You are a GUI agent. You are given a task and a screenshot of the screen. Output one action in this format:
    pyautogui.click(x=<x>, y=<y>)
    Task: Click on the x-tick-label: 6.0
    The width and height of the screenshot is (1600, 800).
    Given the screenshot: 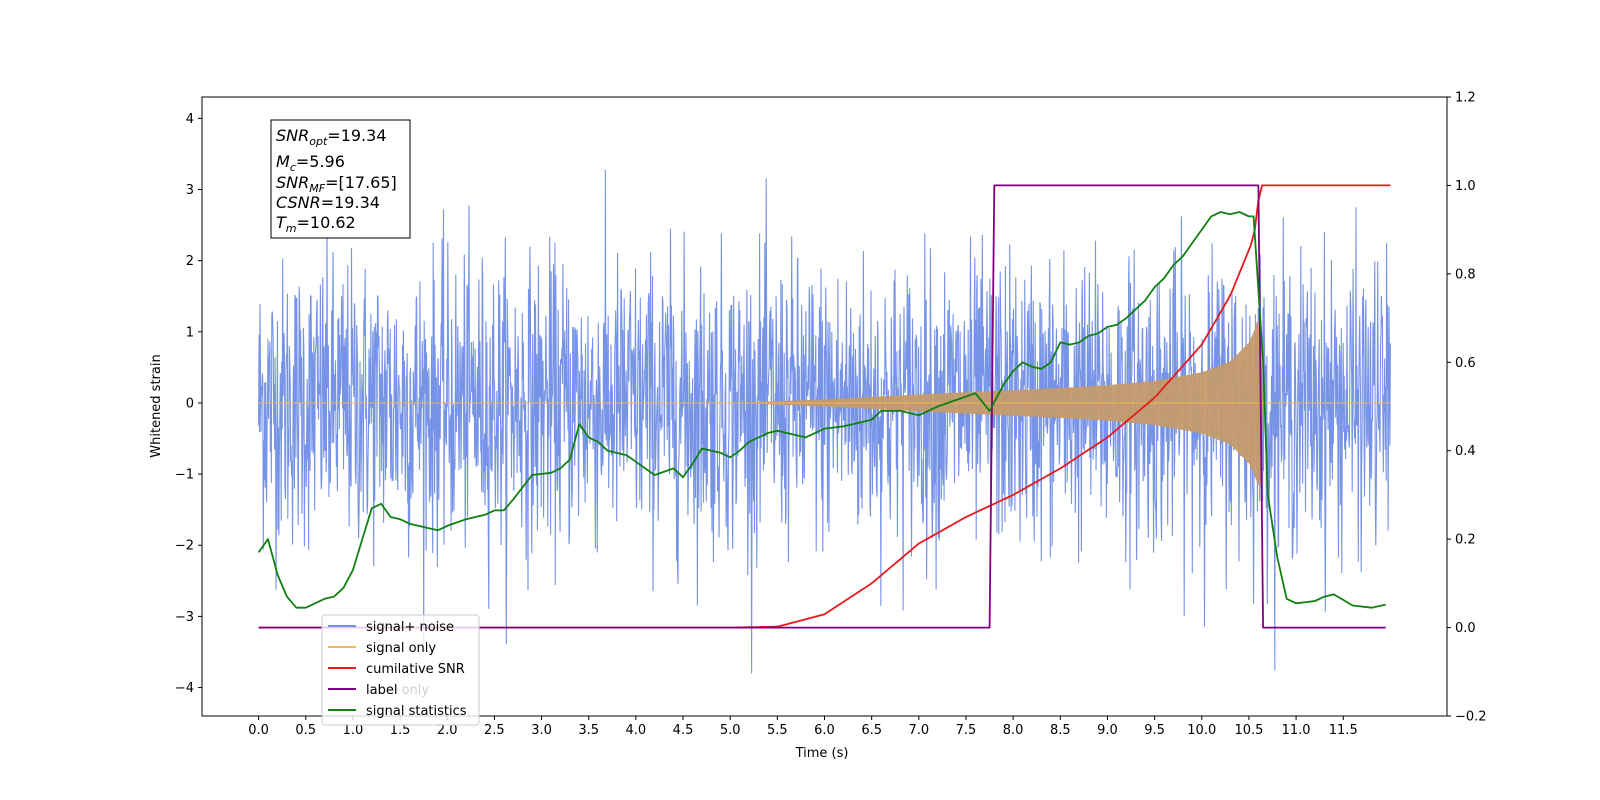 What is the action you would take?
    pyautogui.click(x=824, y=730)
    